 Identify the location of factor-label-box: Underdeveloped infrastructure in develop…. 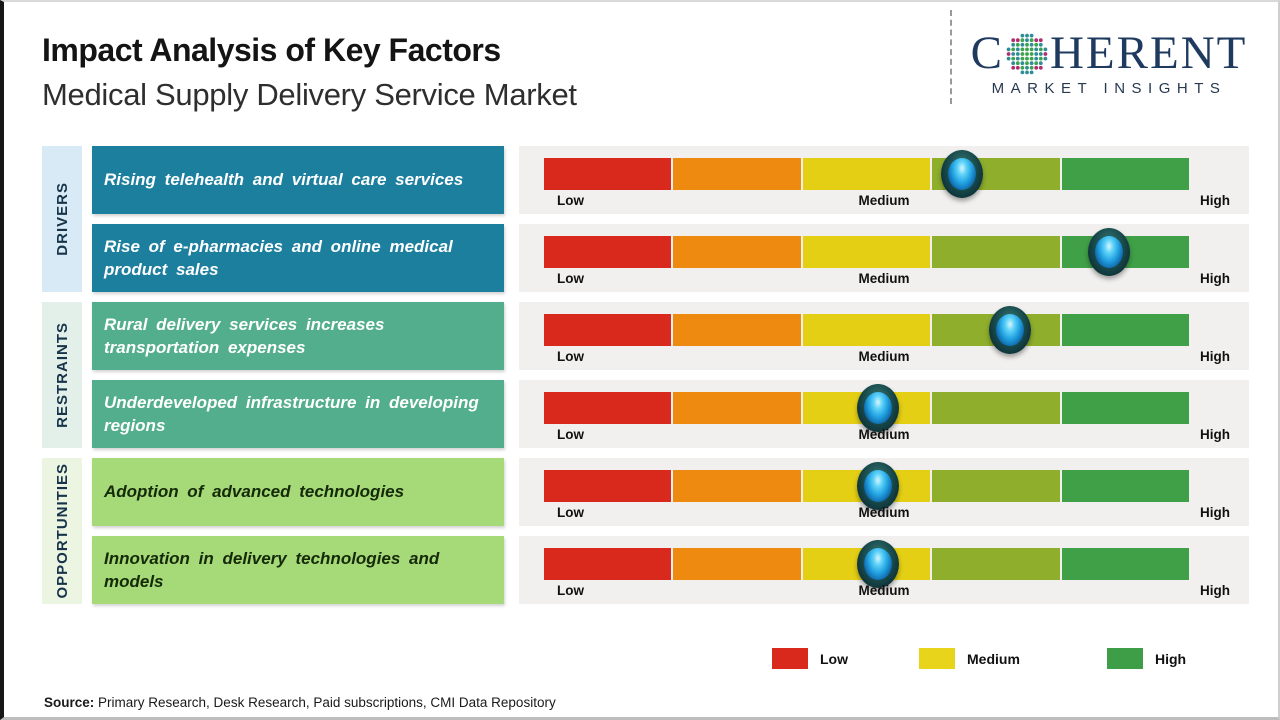
(298, 414).